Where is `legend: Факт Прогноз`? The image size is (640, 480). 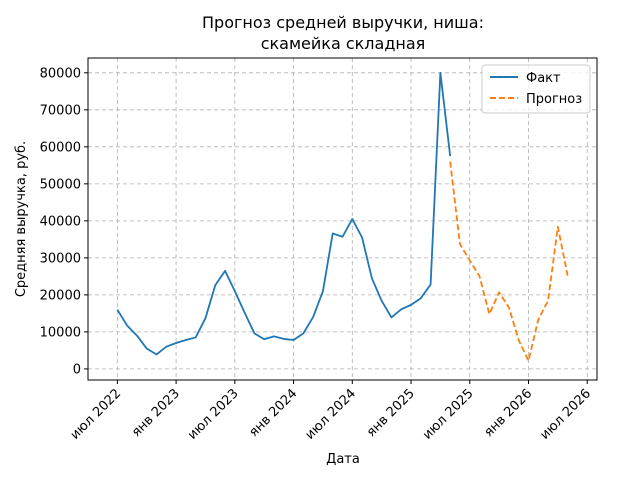 legend: Факт Прогноз is located at coordinates (536, 89).